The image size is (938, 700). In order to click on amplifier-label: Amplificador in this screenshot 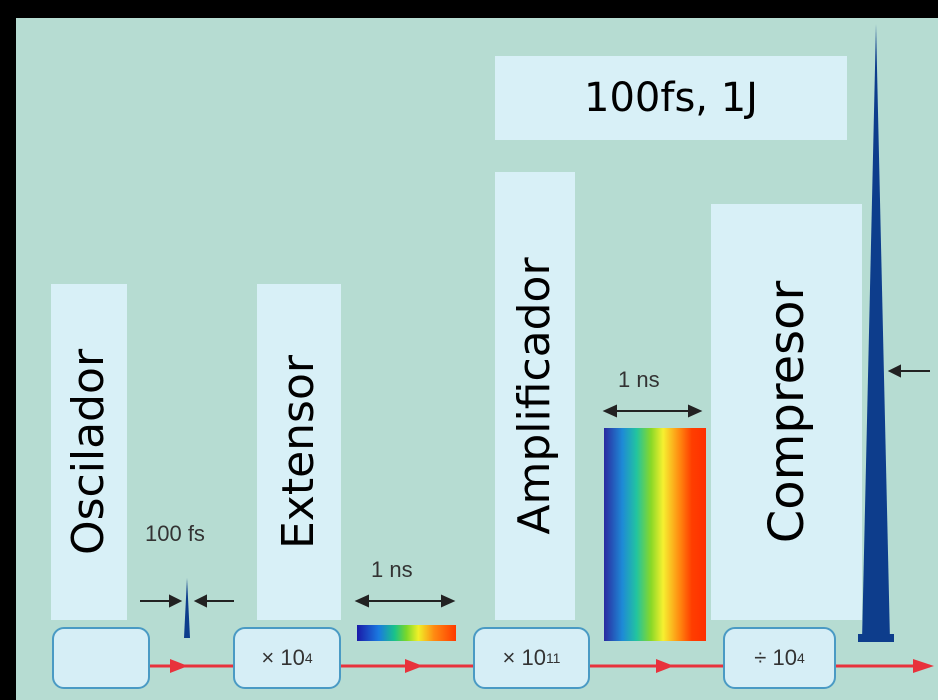, I will do `click(534, 396)`.